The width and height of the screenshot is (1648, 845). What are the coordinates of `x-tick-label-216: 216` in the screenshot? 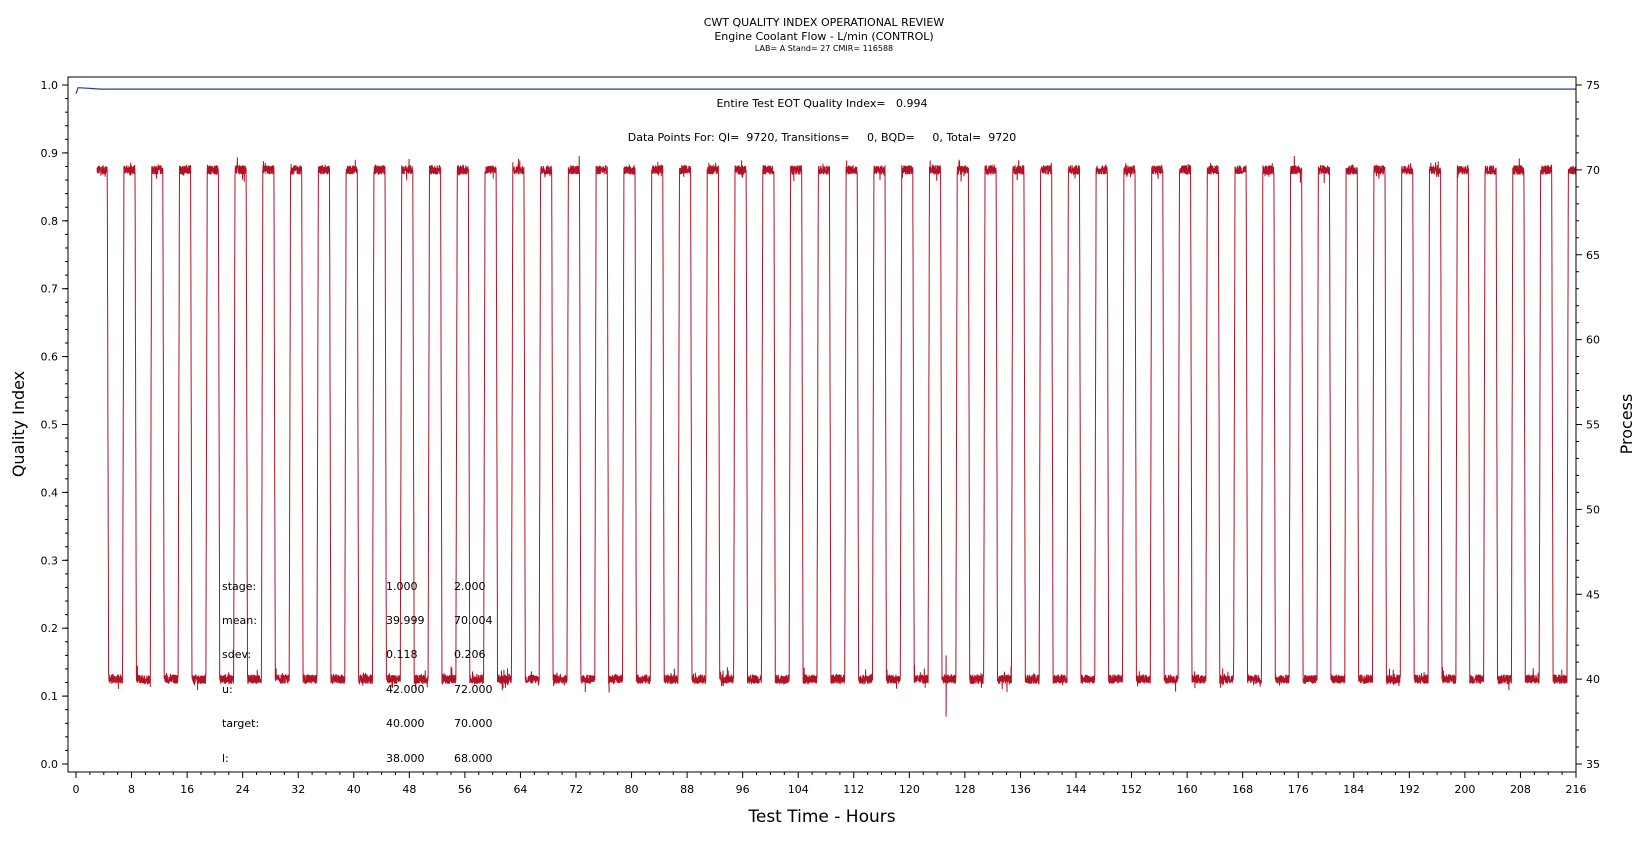 It's located at (1576, 789).